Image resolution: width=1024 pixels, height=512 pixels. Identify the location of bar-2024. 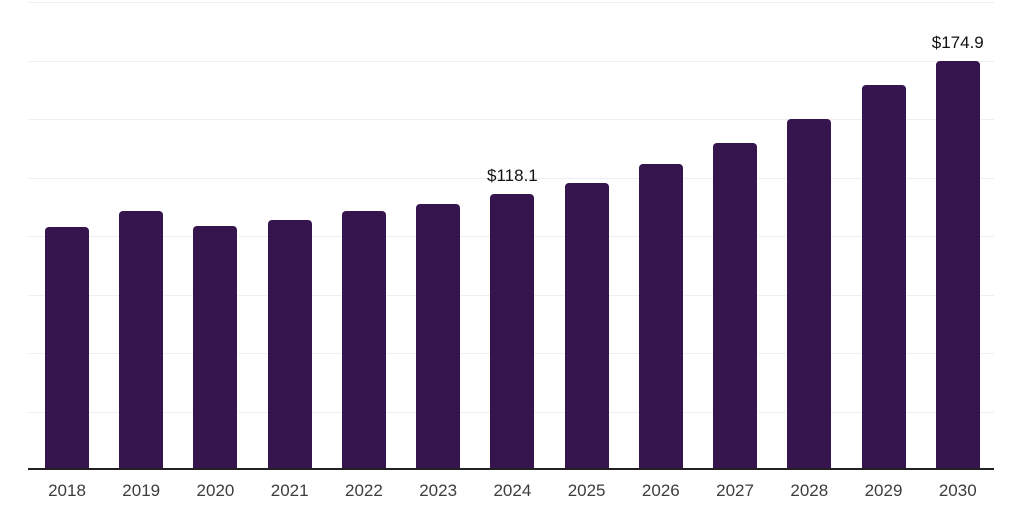
(512, 331).